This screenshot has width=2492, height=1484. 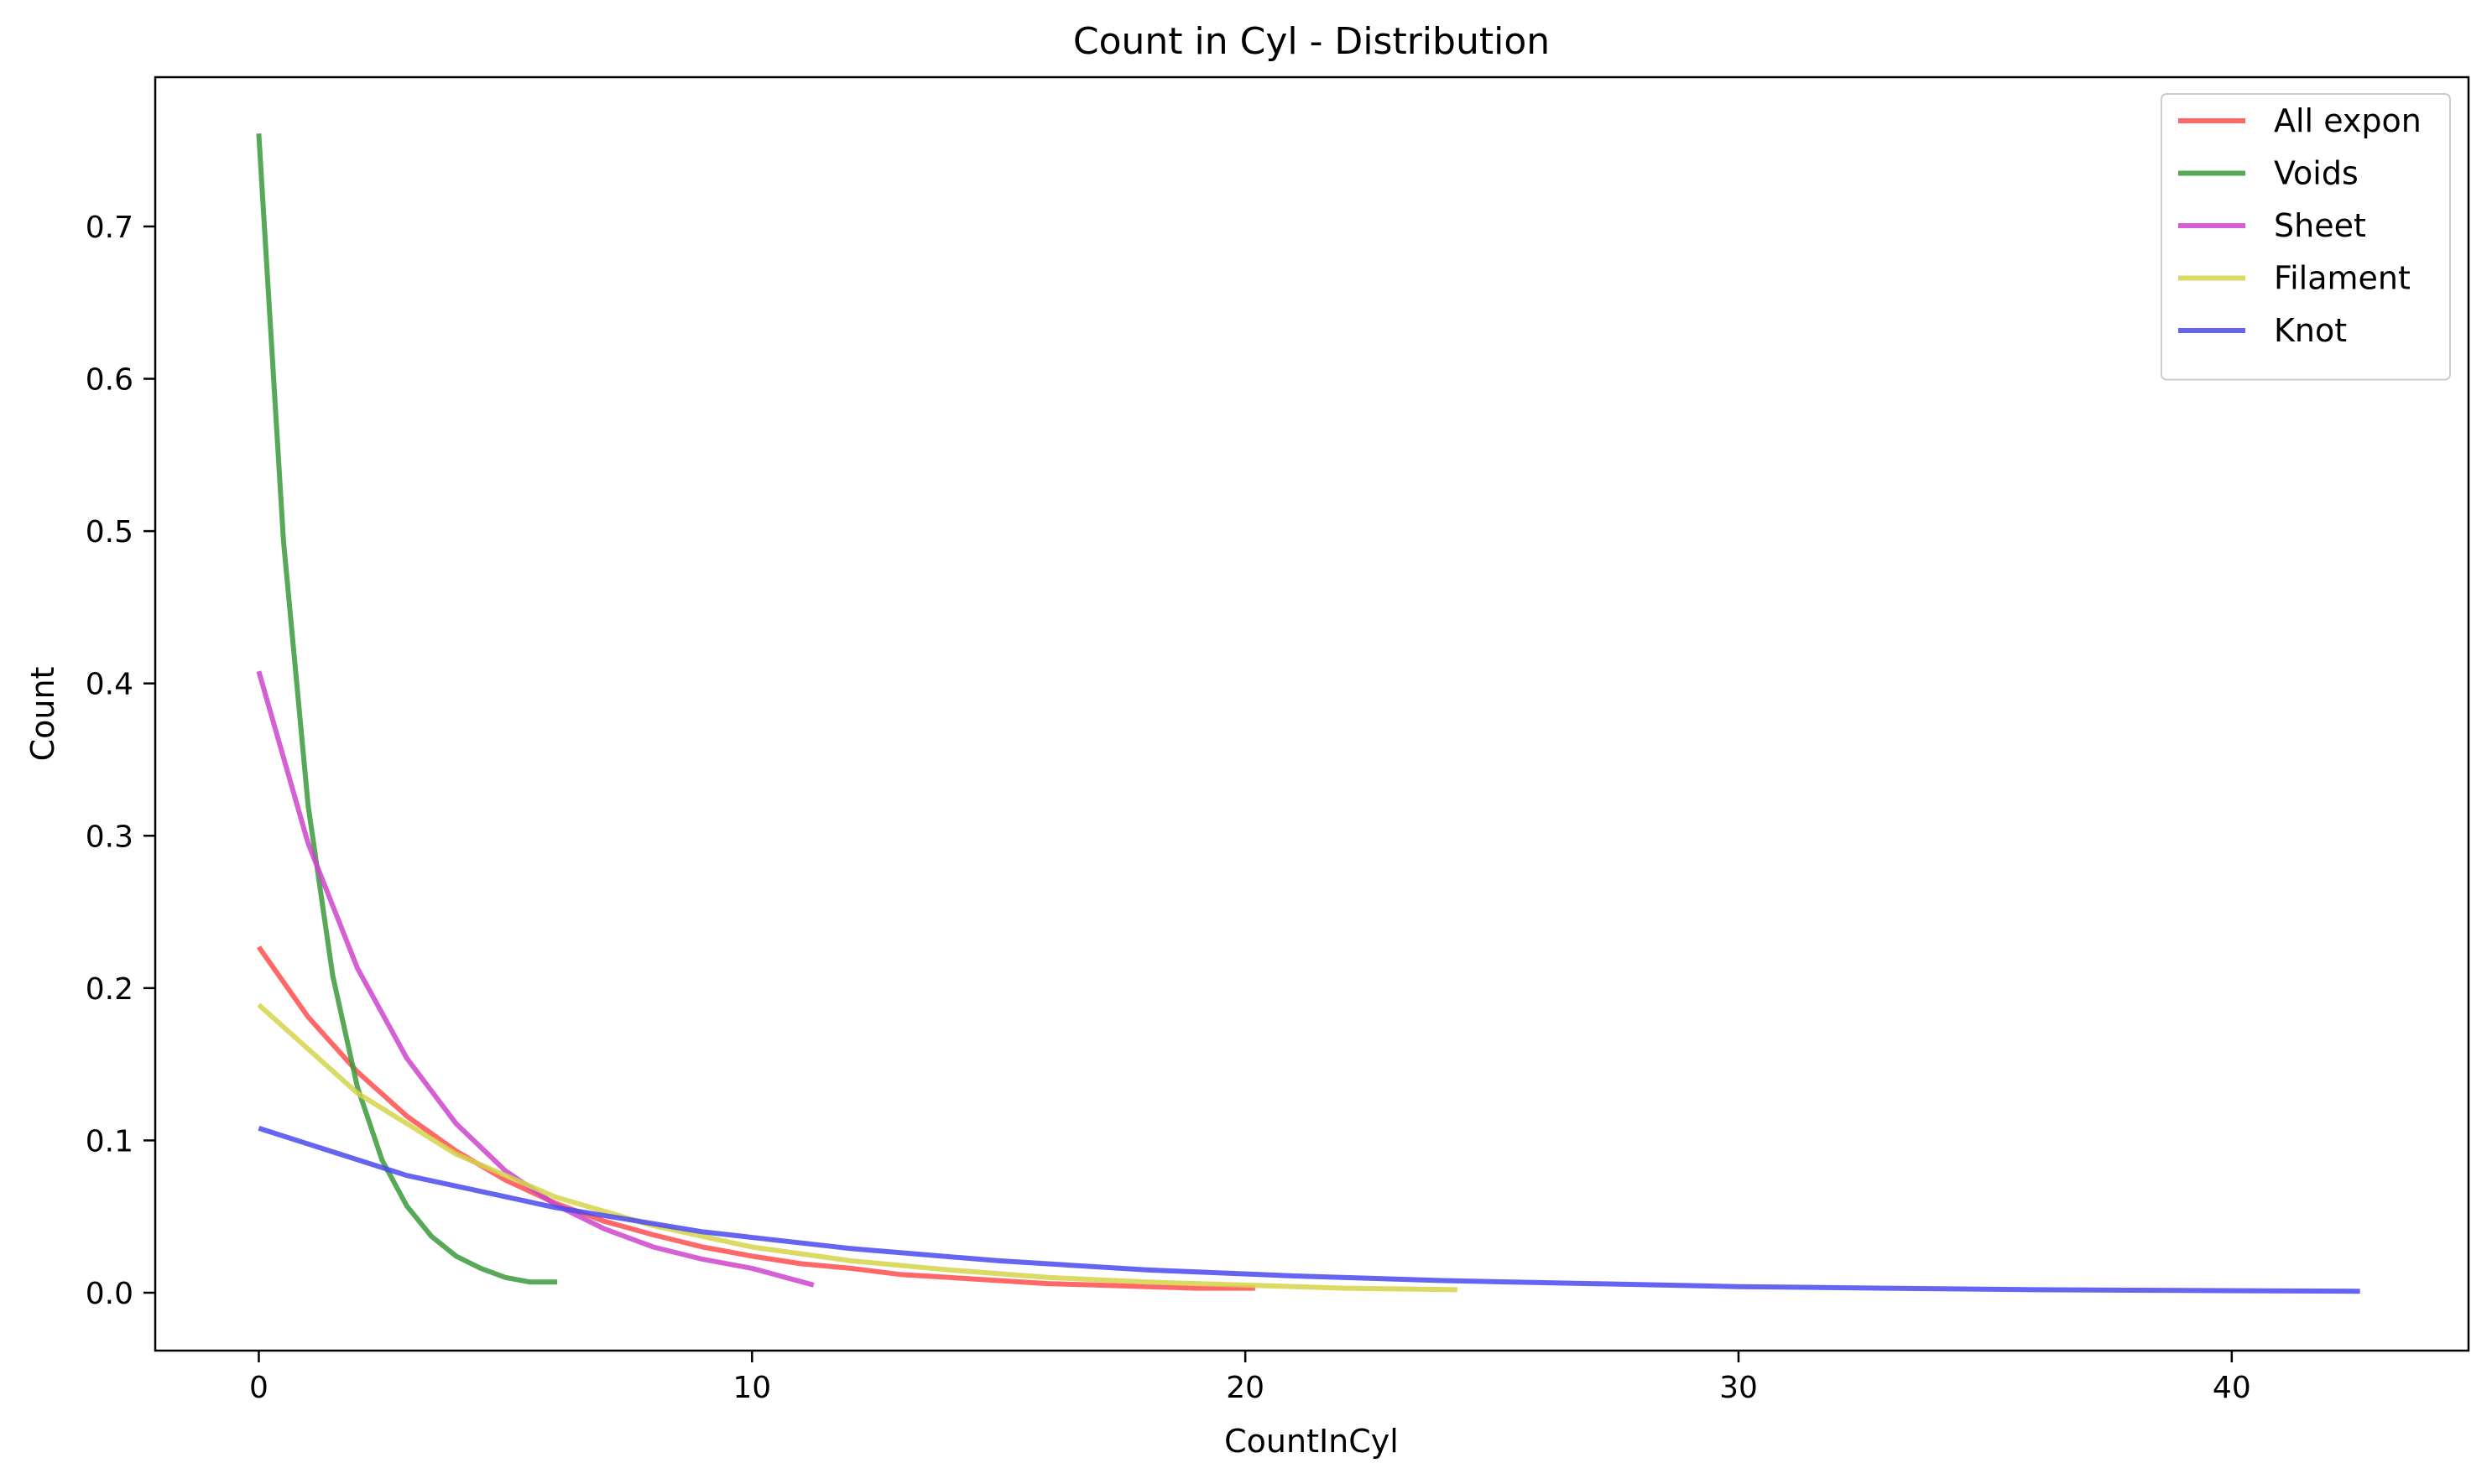 I want to click on x-tick-label: 10, so click(x=751, y=1388).